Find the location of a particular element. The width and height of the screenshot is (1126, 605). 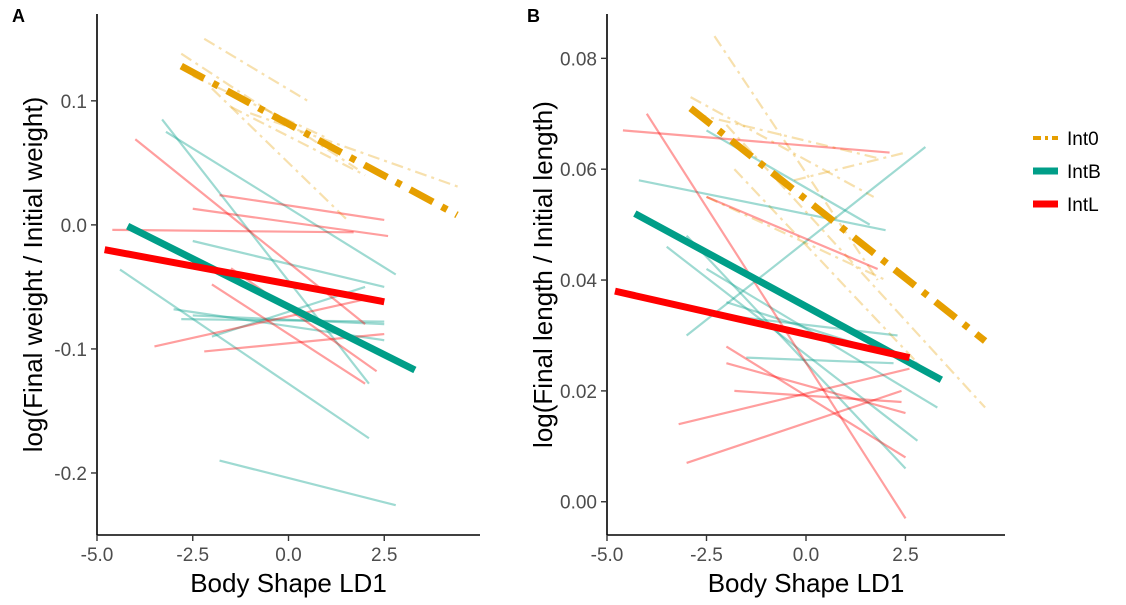

legend-label-intb: IntB is located at coordinates (1084, 172).